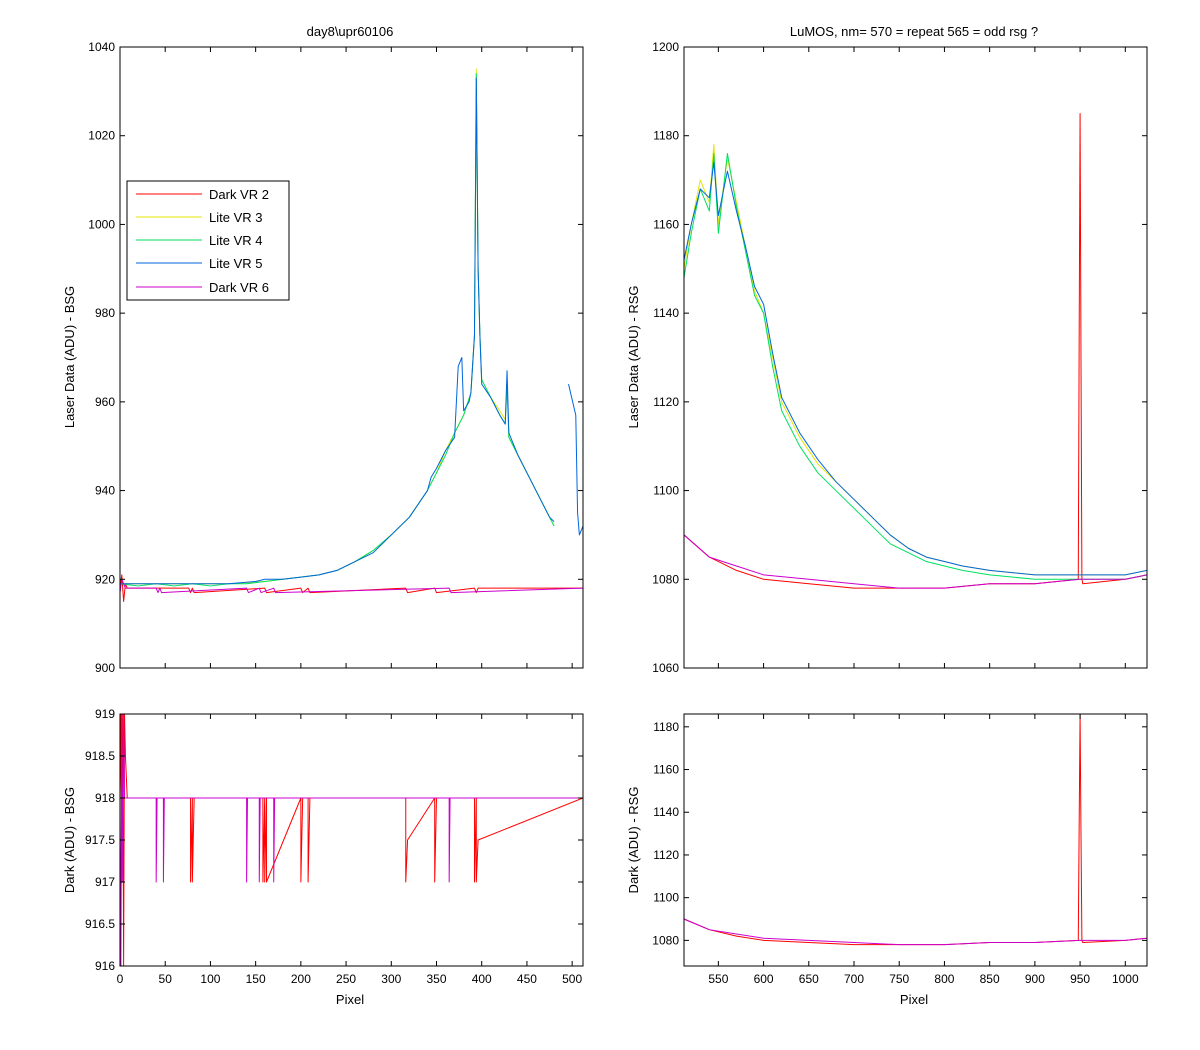 Image resolution: width=1200 pixels, height=1050 pixels. What do you see at coordinates (346, 979) in the screenshot?
I see `x-tick-label: 250` at bounding box center [346, 979].